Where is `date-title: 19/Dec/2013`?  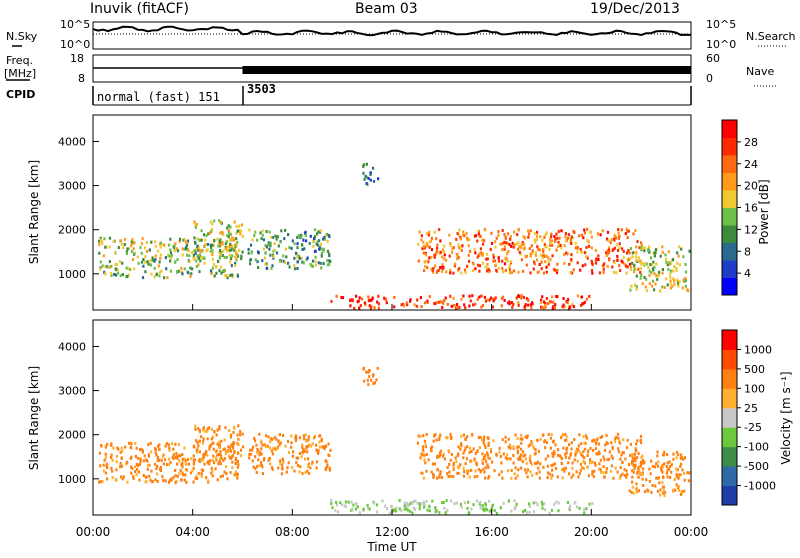 date-title: 19/Dec/2013 is located at coordinates (635, 9).